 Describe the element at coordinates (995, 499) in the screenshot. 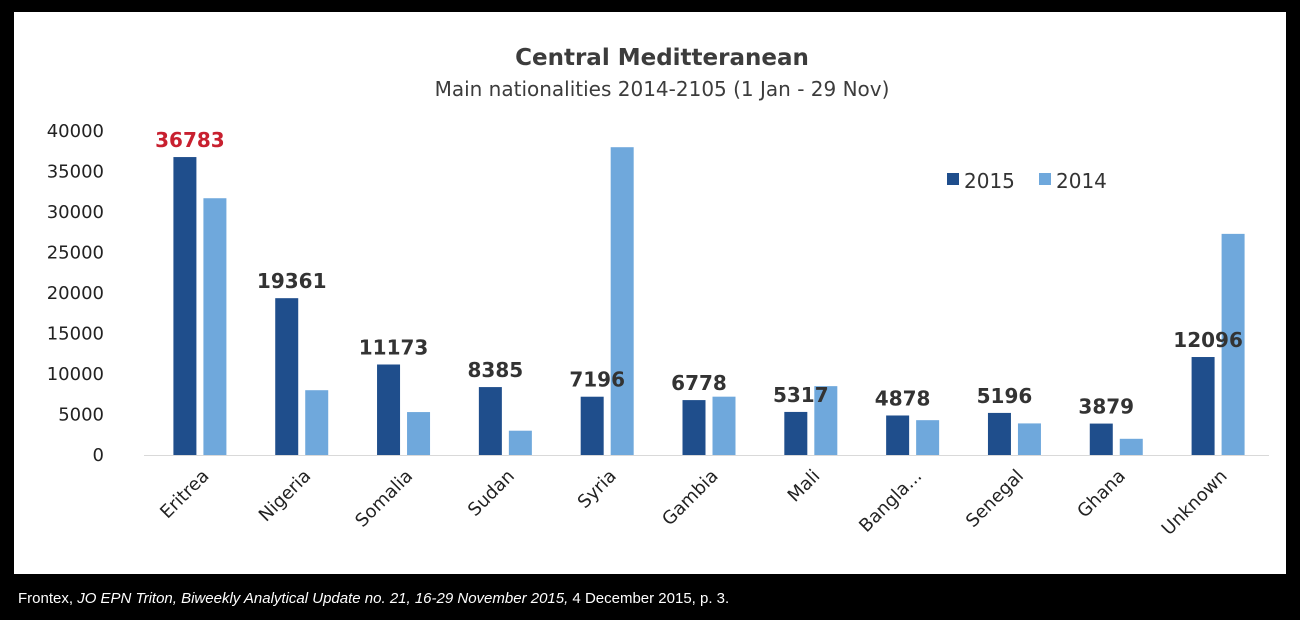

I see `x-tick-label: Senegal` at that location.